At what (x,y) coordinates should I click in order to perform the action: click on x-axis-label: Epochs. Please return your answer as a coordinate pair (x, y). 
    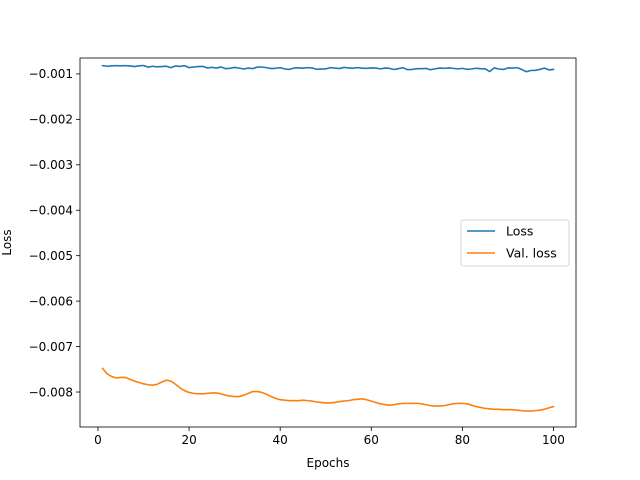
    Looking at the image, I should click on (328, 463).